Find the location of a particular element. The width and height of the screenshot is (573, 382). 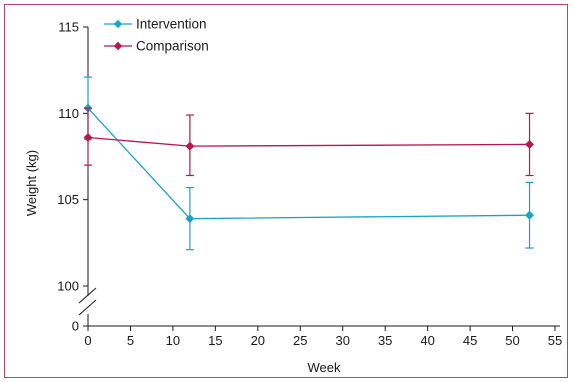

x-tick-label: 50 is located at coordinates (512, 340).